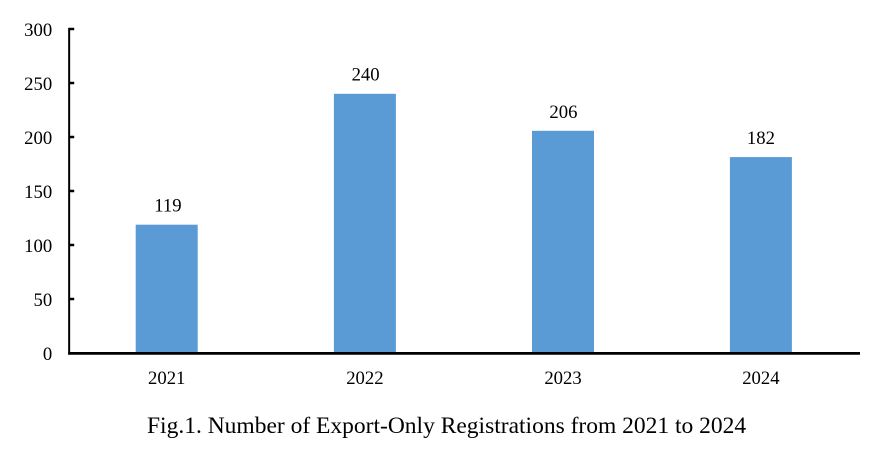  Describe the element at coordinates (167, 205) in the screenshot. I see `svg-text: 119` at that location.